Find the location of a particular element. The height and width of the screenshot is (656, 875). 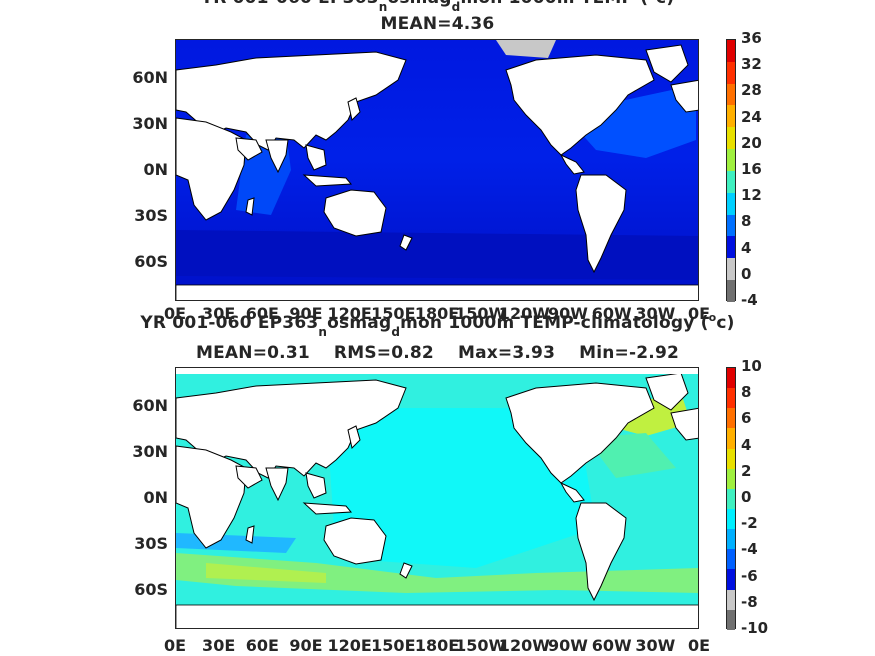

rms-stat: RMS=0.82 is located at coordinates (383, 353).